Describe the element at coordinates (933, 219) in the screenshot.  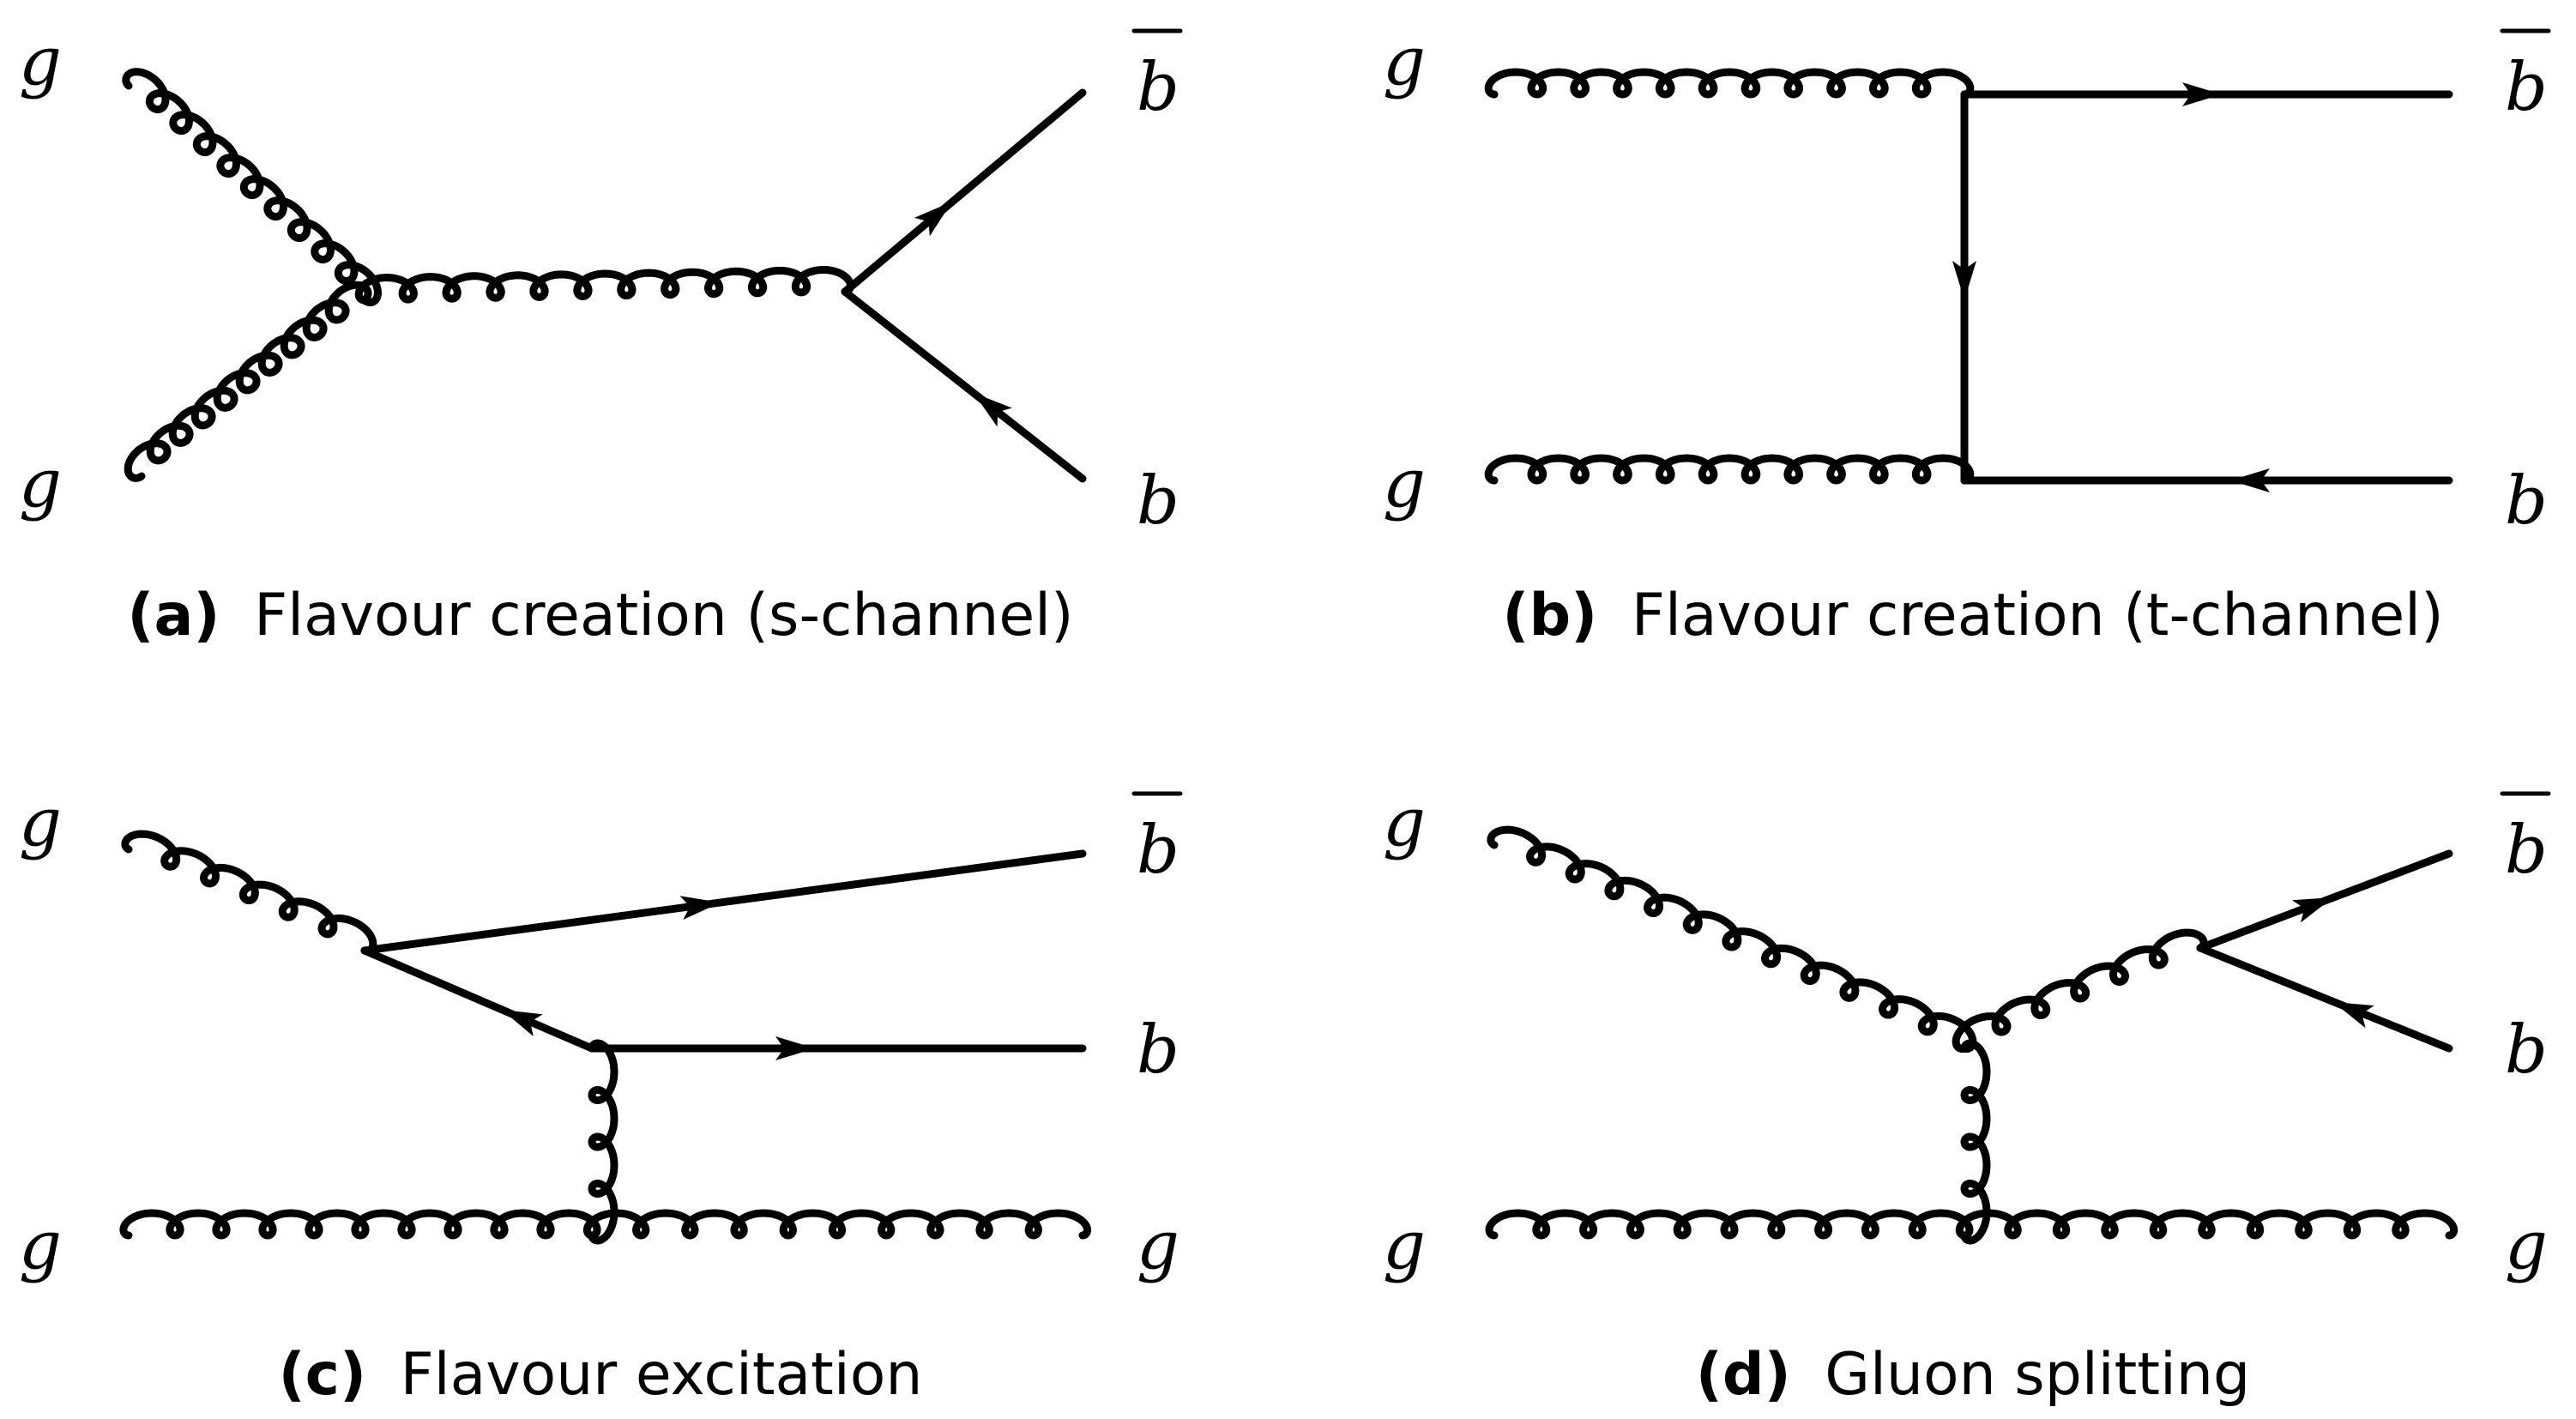
I see `arrow-a-bbar` at that location.